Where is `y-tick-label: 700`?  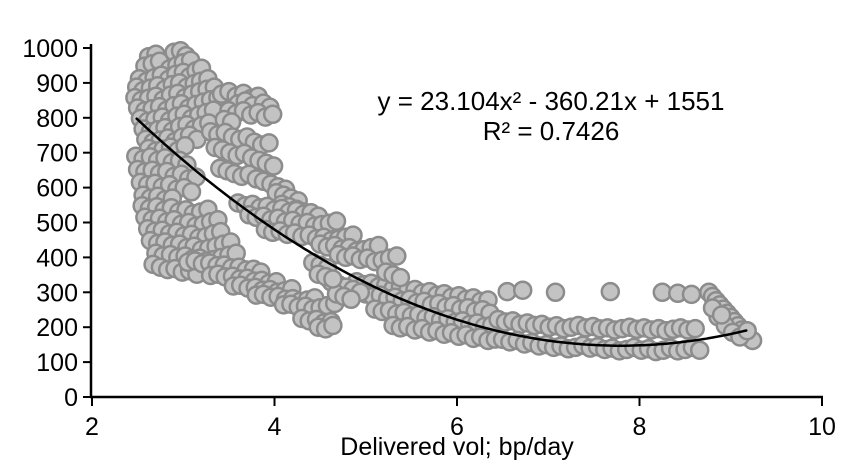
y-tick-label: 700 is located at coordinates (57, 154).